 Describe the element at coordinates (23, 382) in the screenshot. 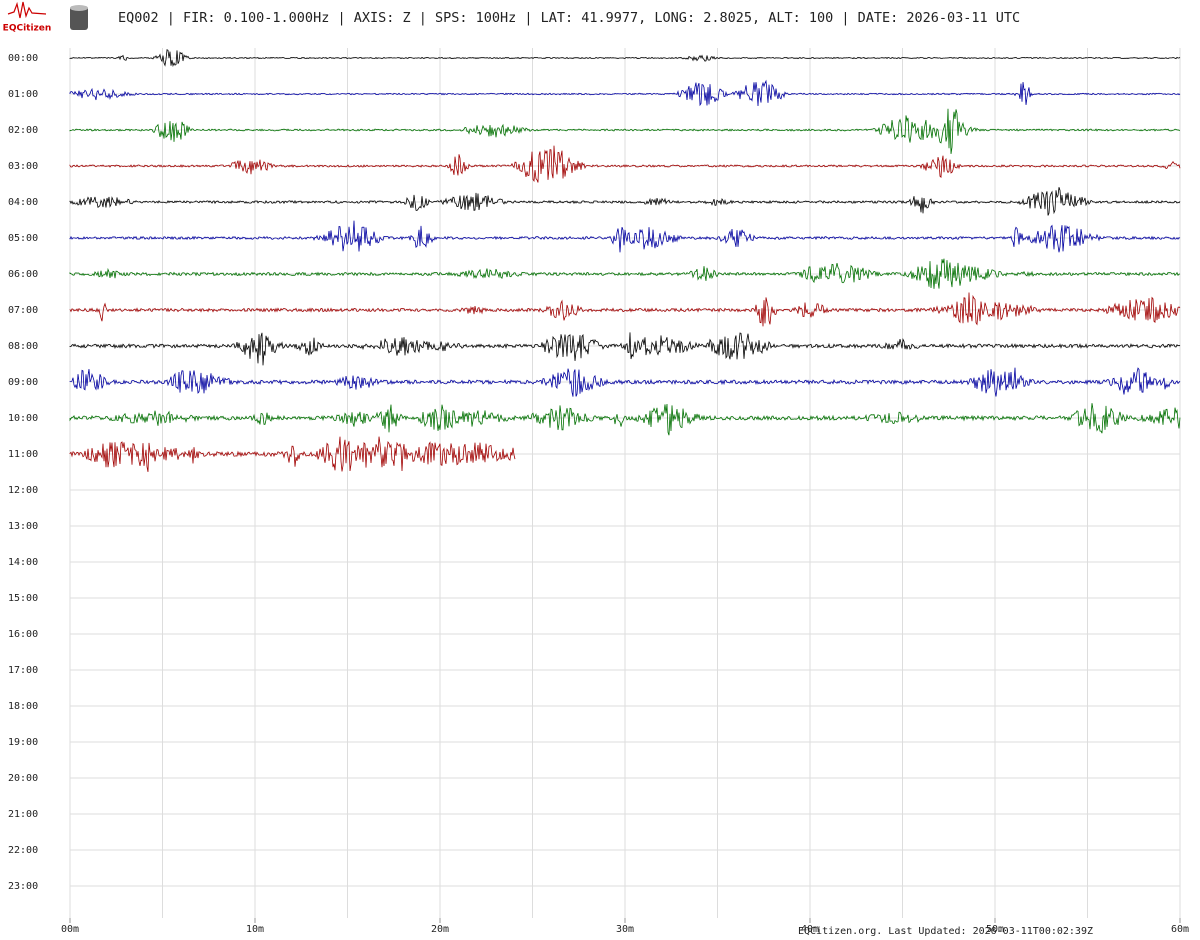

I see `row-label: 09:00` at that location.